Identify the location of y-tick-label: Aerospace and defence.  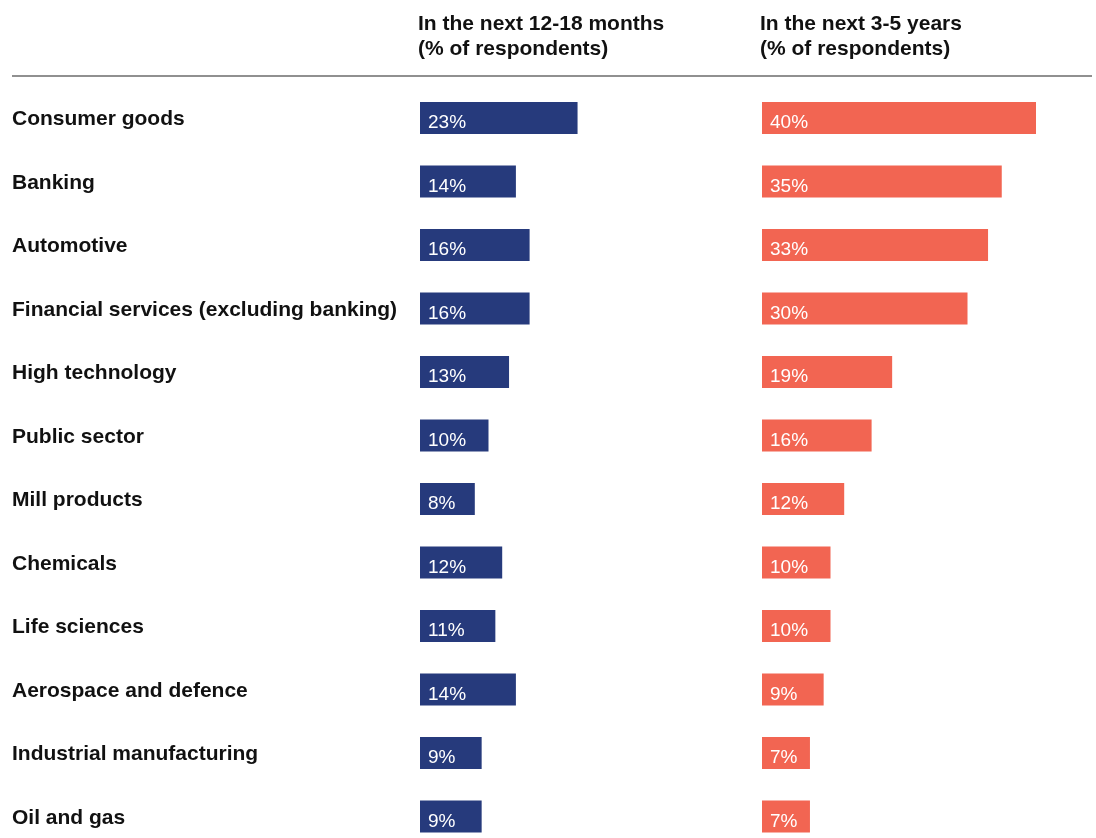
(130, 689).